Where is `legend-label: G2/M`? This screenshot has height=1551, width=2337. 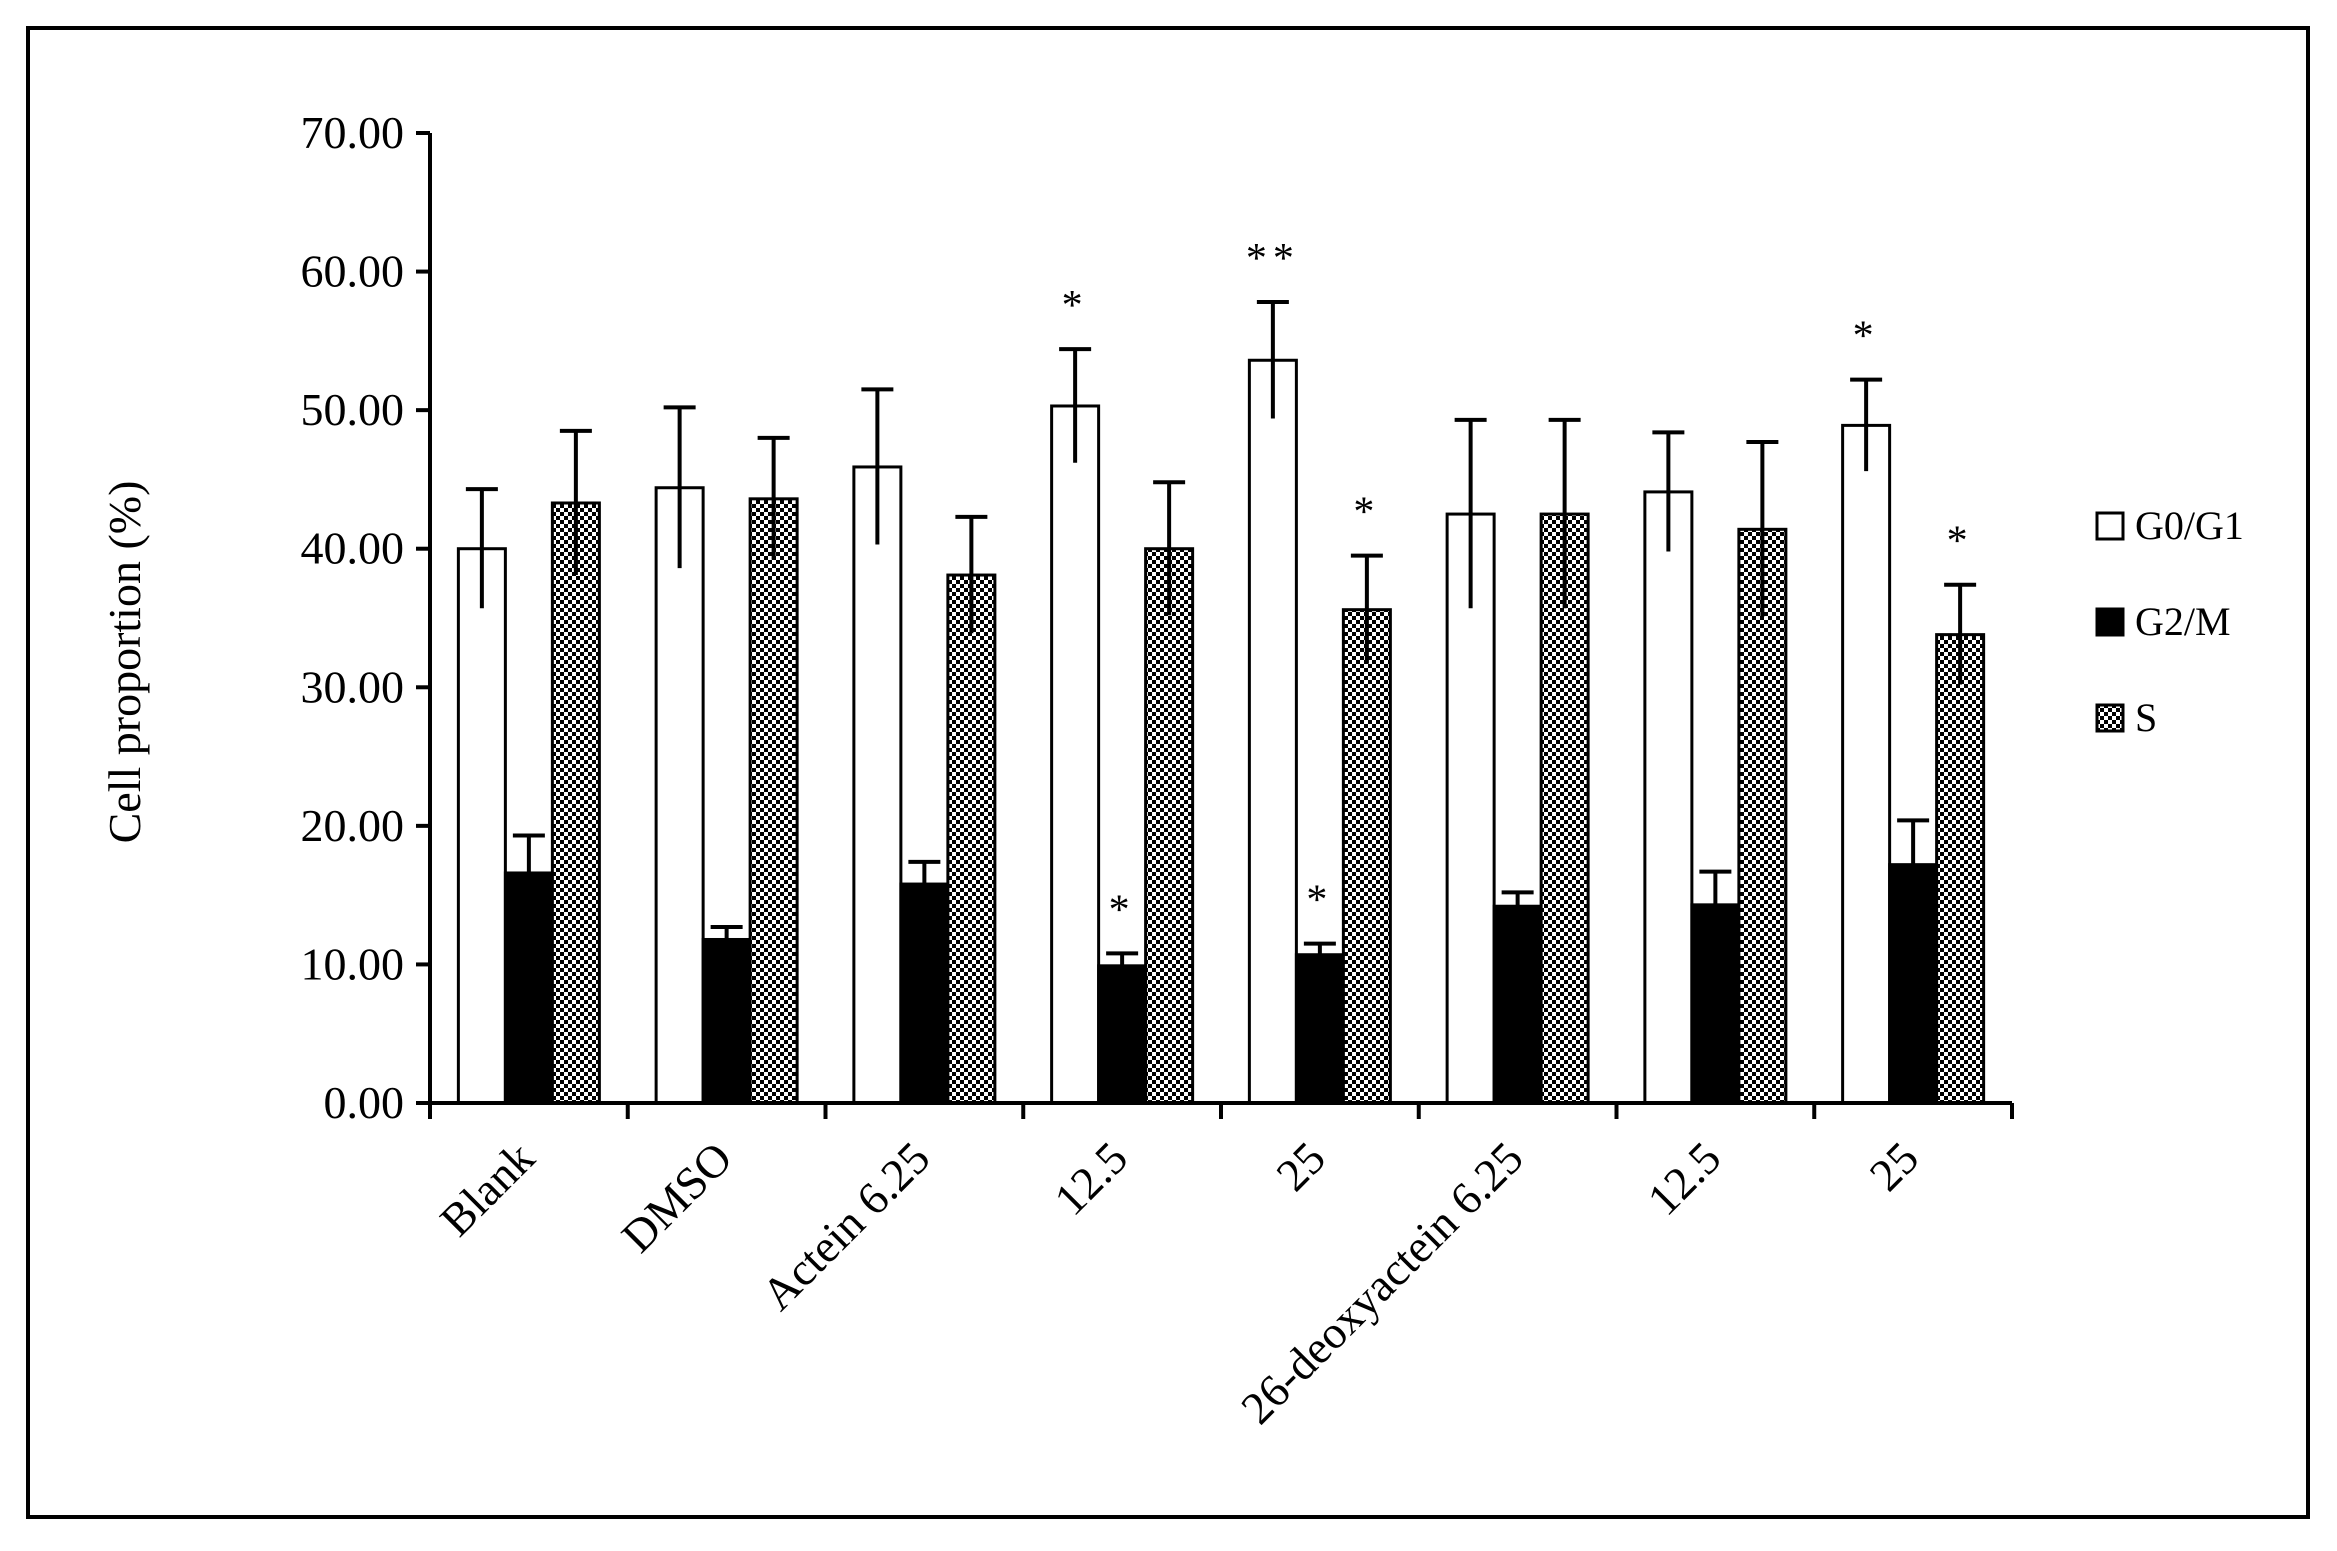
legend-label: G2/M is located at coordinates (2183, 621).